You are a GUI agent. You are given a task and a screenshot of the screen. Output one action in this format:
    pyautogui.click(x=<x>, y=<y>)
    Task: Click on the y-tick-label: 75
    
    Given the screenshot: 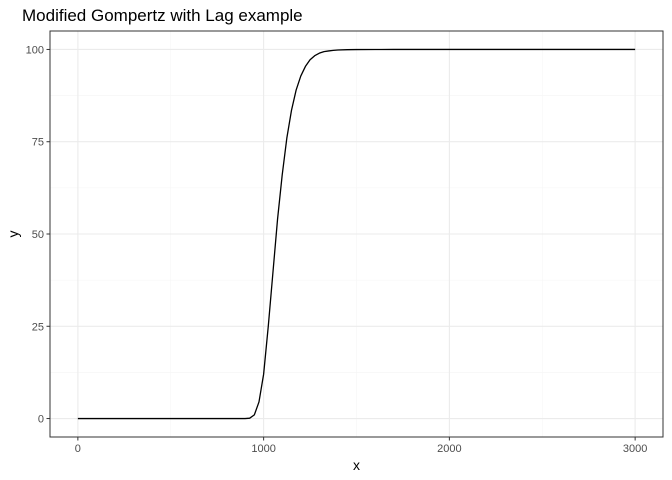 What is the action you would take?
    pyautogui.click(x=38, y=143)
    